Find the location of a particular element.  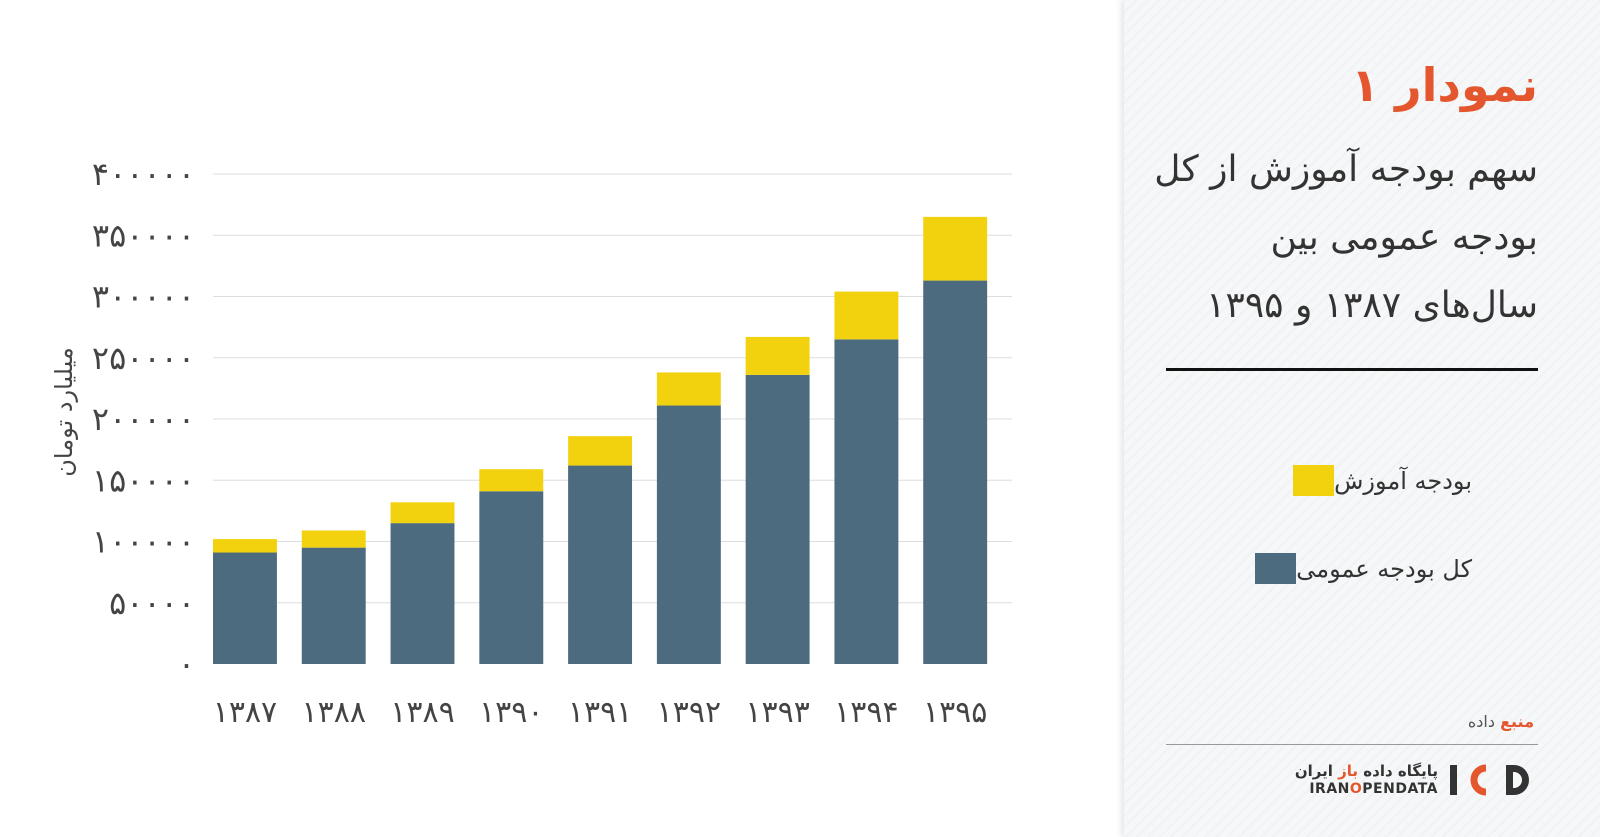

y-tick-label: ۳۵۰۰۰۰ is located at coordinates (143, 235).